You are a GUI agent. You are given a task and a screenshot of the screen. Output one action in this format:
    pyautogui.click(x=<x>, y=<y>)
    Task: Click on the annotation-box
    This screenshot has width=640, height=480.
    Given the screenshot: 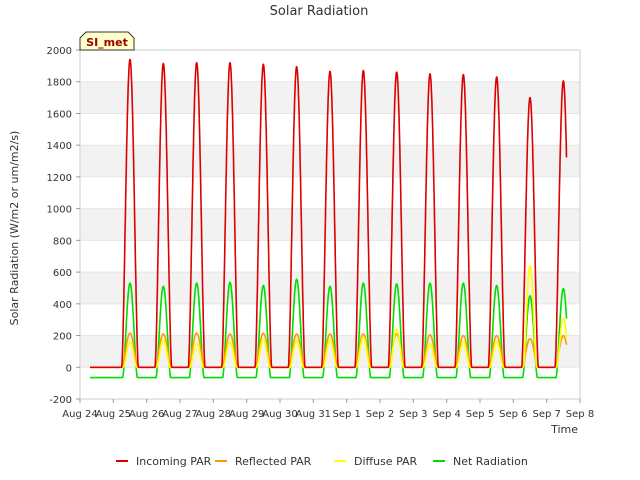 What is the action you would take?
    pyautogui.click(x=107, y=41)
    